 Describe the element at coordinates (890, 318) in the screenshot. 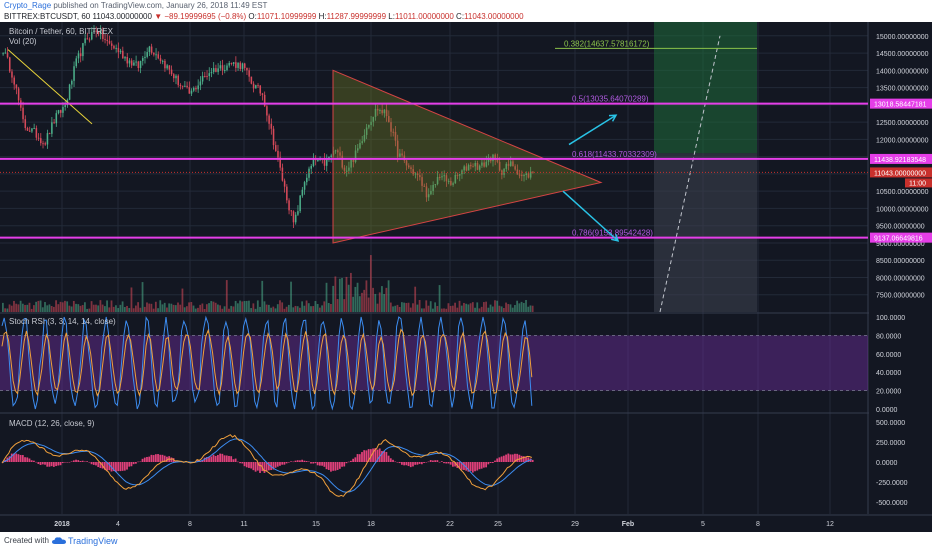

I see `rsi-tick-label: 100.0000` at that location.